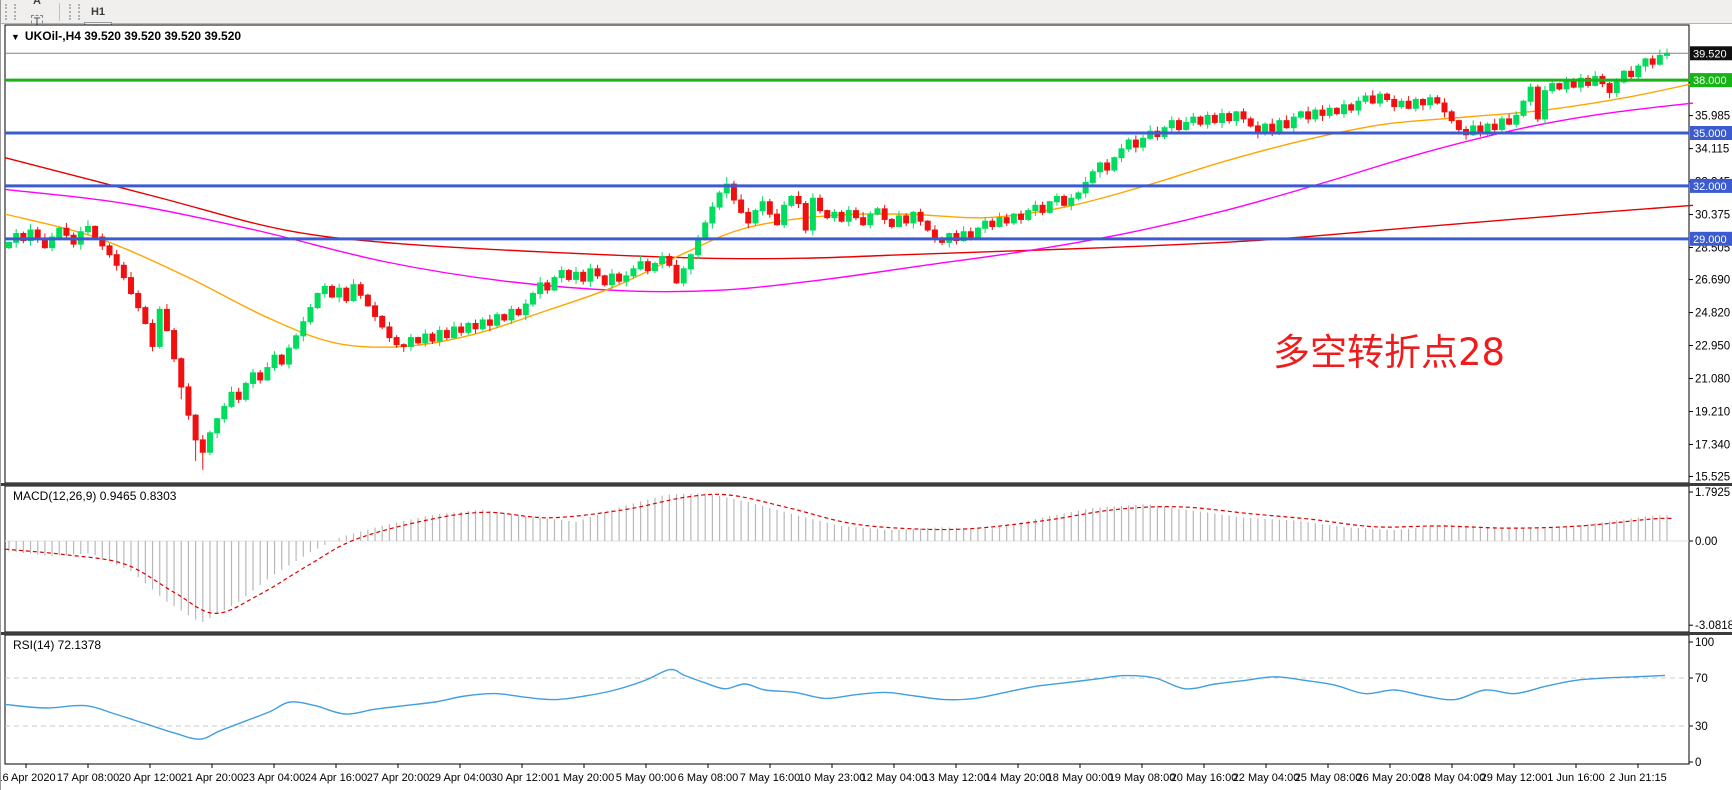  Describe the element at coordinates (37, 3) in the screenshot. I see `annotation-a-tool-button: A` at that location.